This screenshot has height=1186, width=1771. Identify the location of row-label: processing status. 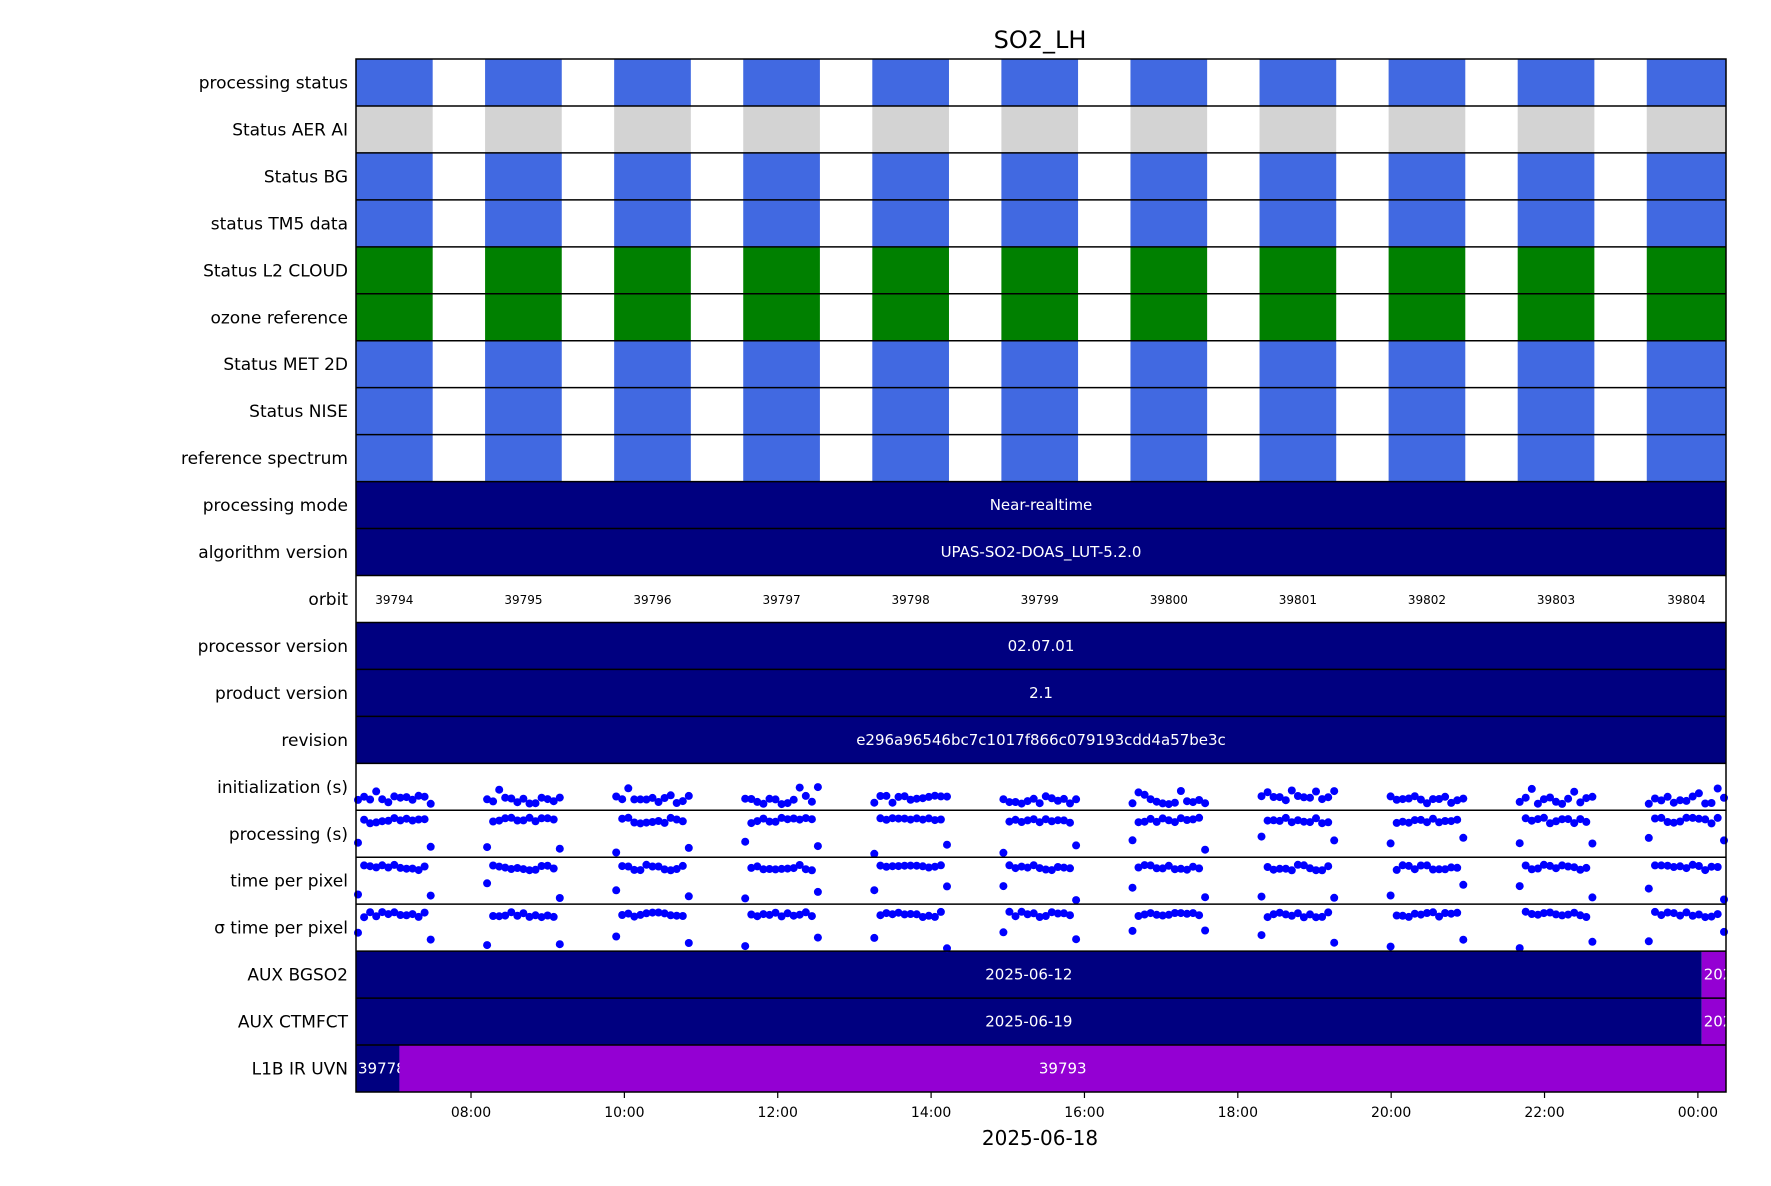
(273, 83).